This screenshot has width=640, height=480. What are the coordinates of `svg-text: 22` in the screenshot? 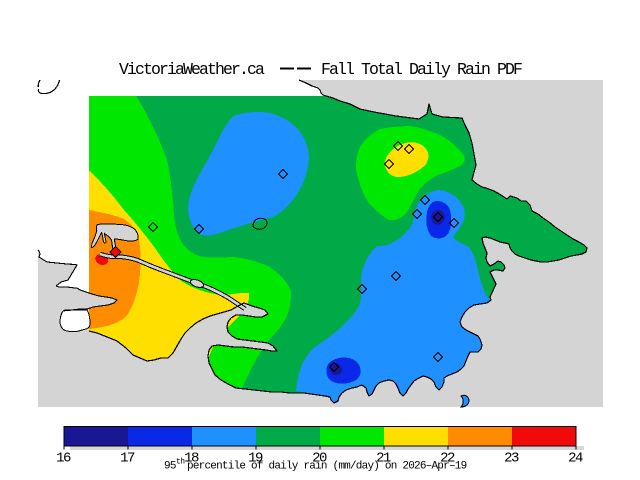 It's located at (447, 459).